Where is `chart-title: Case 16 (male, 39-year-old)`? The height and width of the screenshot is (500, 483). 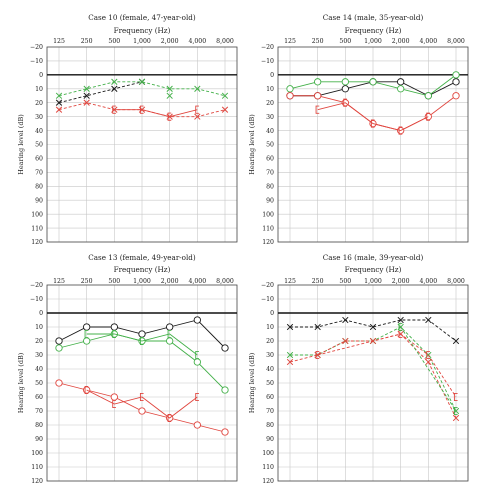 chart-title: Case 16 (male, 39-year-old) is located at coordinates (373, 257).